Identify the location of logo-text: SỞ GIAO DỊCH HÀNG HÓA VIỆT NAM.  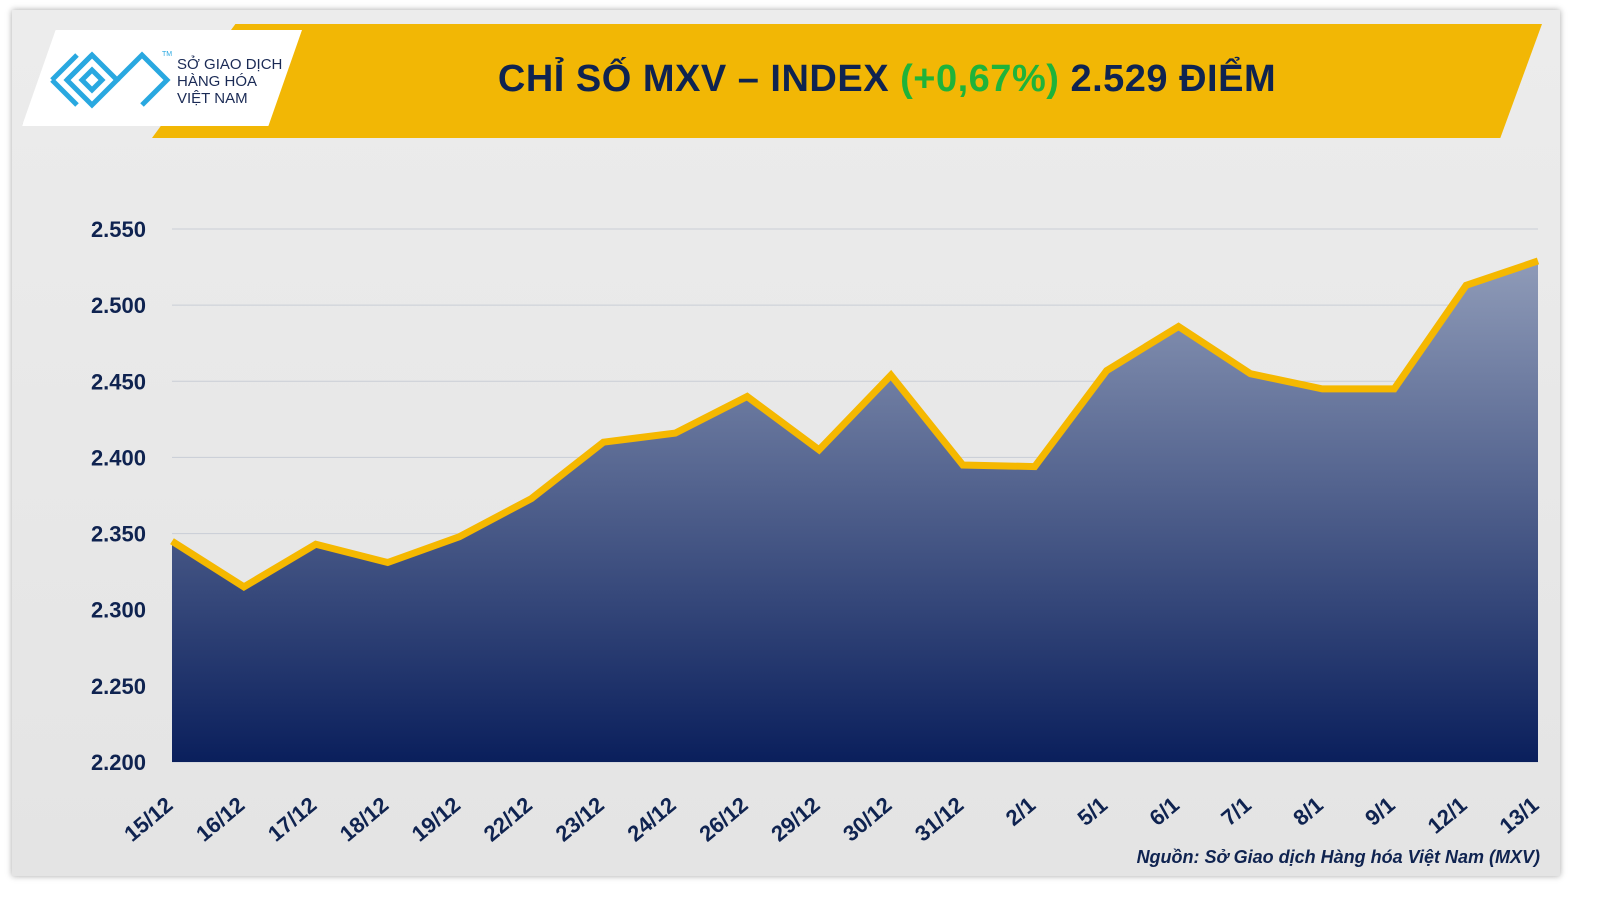
(229, 81).